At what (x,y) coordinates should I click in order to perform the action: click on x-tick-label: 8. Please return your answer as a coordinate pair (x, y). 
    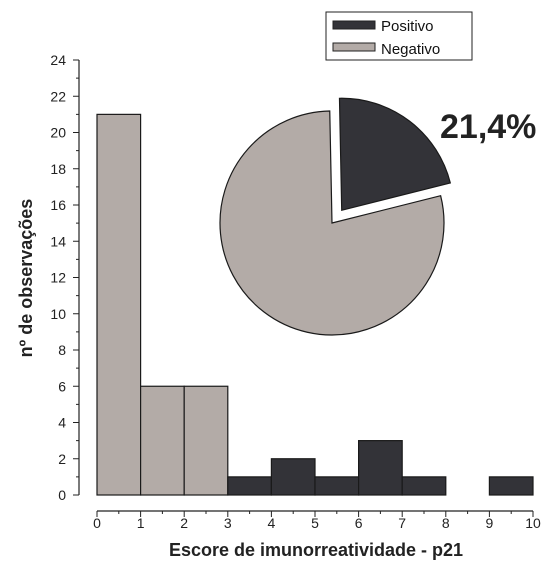
    Looking at the image, I should click on (446, 523).